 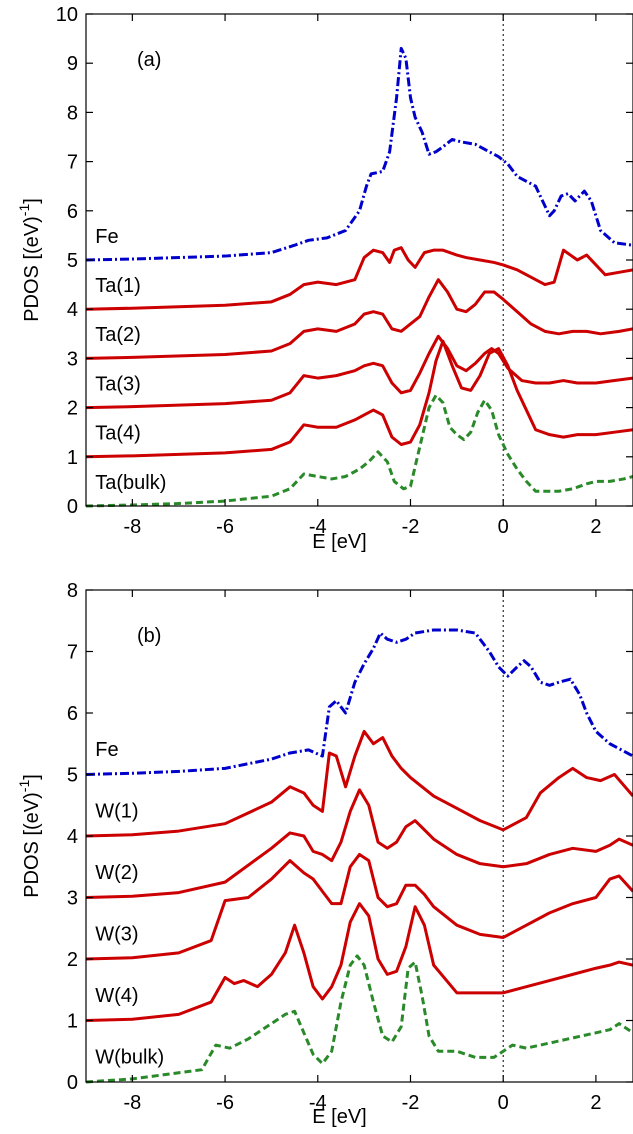 I want to click on series-line-w-bulk, so click(x=359, y=1019).